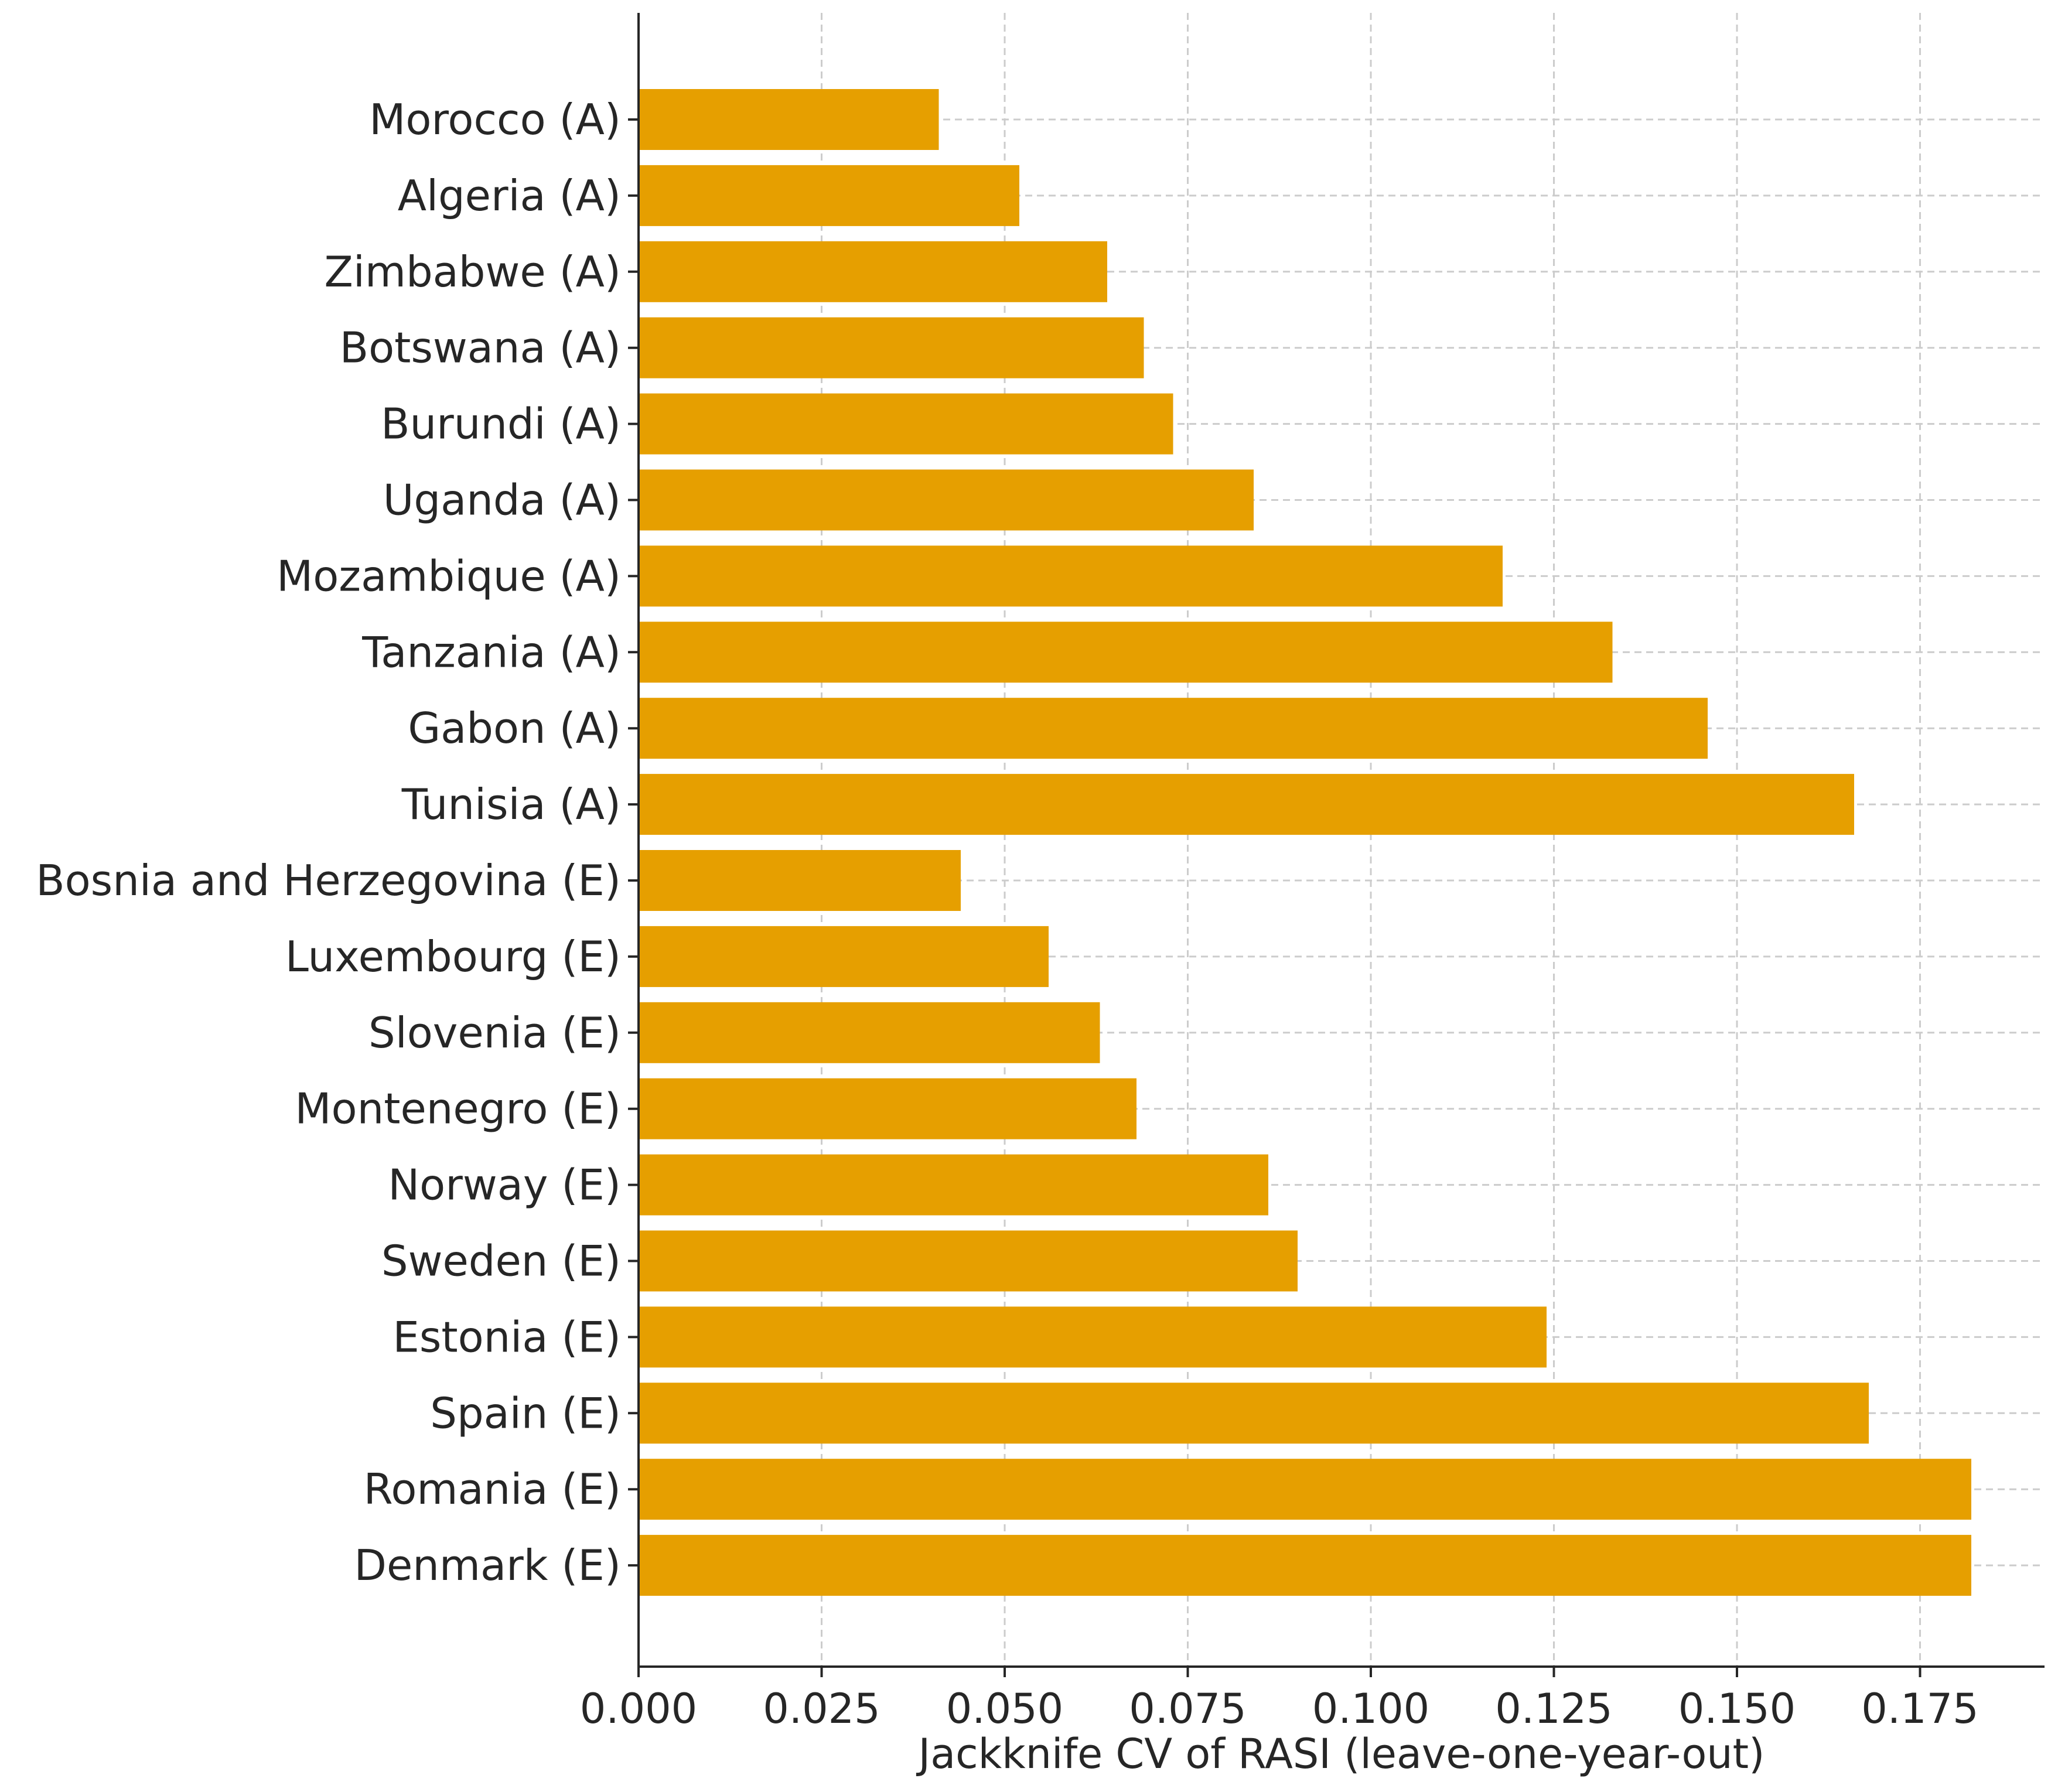 The width and height of the screenshot is (2058, 1792). I want to click on x-tick-label: 0.000, so click(638, 1709).